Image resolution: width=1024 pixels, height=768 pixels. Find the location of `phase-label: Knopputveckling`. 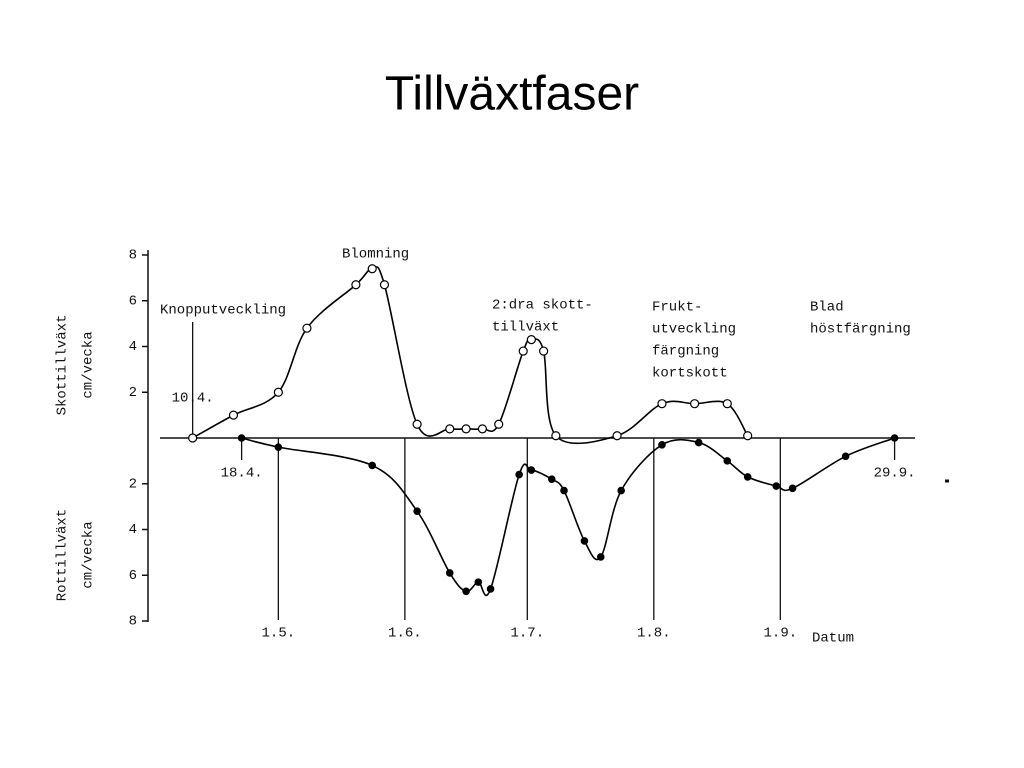

phase-label: Knopputveckling is located at coordinates (223, 311).